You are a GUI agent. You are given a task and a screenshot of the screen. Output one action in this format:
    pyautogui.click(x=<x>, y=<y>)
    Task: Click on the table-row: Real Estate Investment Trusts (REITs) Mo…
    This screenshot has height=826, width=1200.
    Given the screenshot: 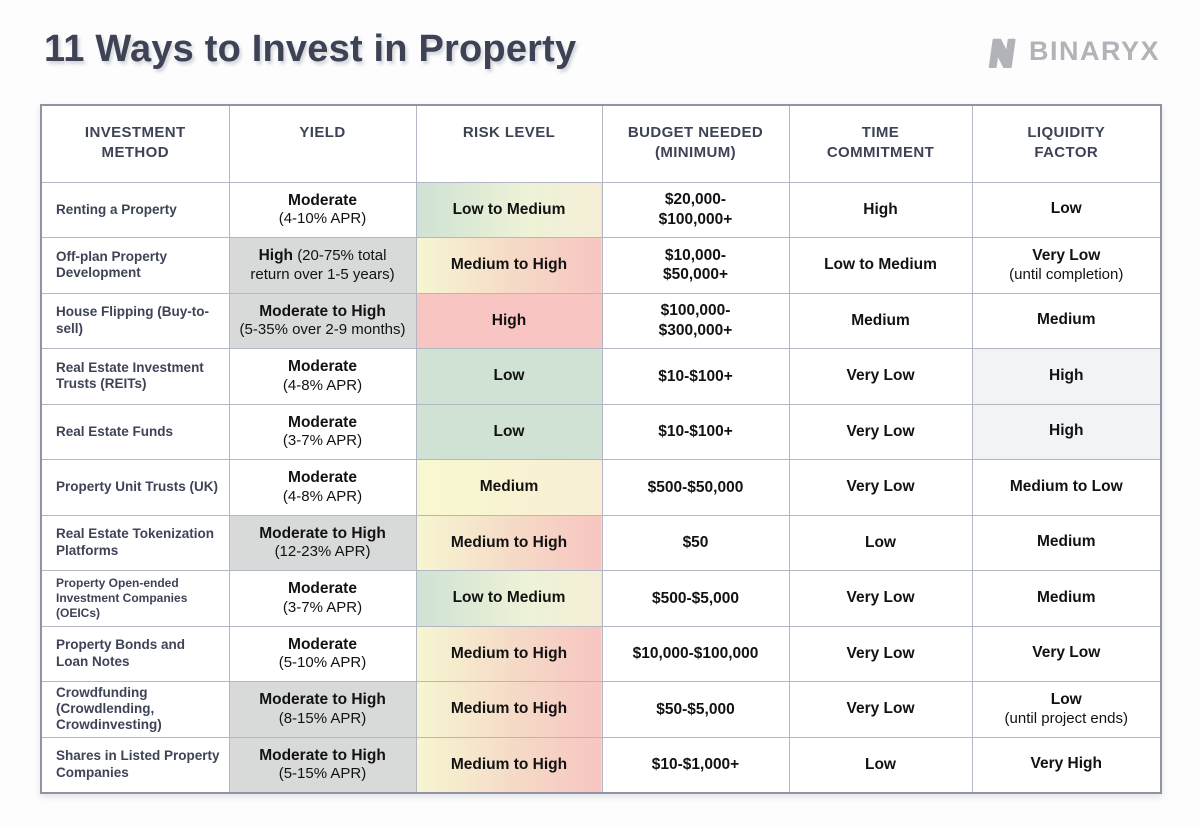 What is the action you would take?
    pyautogui.click(x=601, y=376)
    